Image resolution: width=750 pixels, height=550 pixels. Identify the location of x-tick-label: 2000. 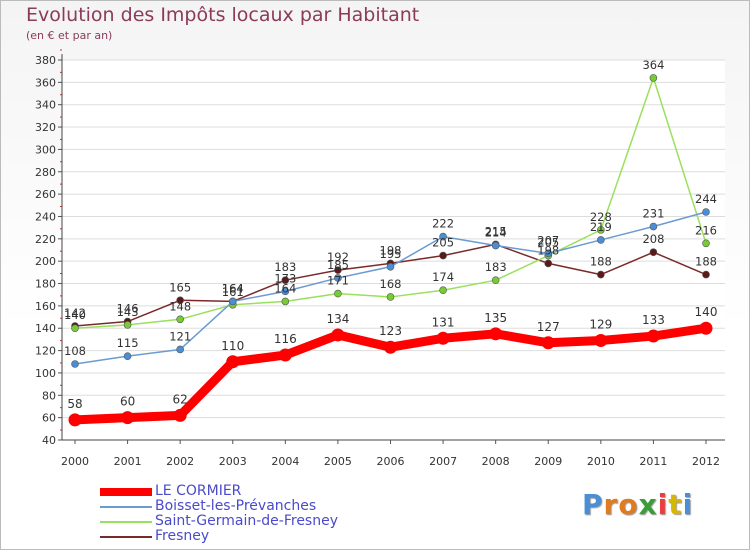
(75, 461).